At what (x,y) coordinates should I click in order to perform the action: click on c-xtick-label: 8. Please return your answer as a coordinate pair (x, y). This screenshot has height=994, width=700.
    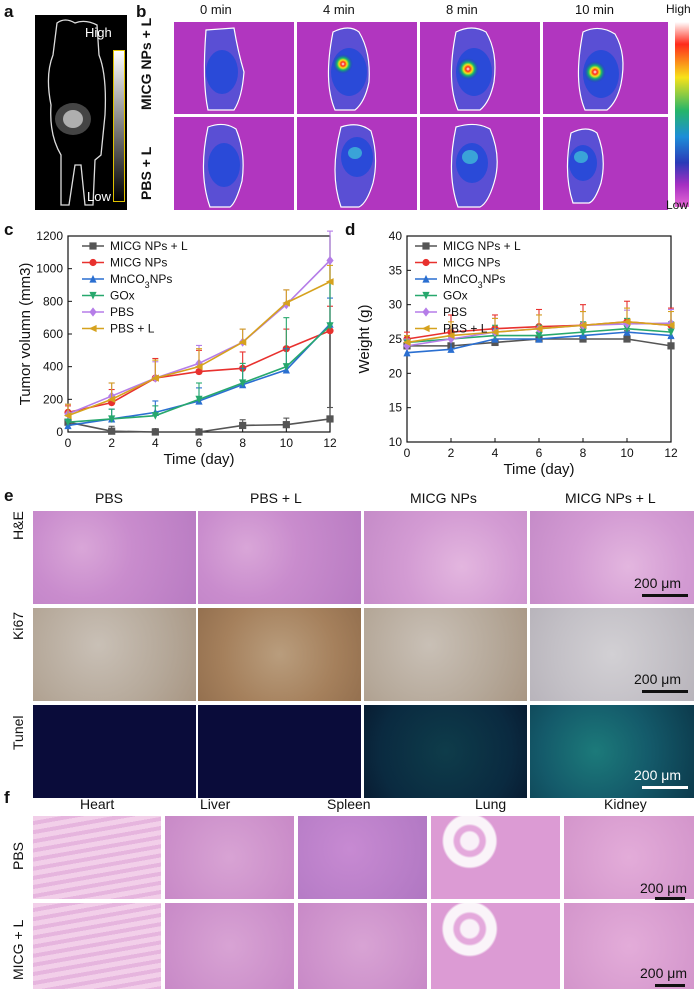
    Looking at the image, I should click on (242, 443).